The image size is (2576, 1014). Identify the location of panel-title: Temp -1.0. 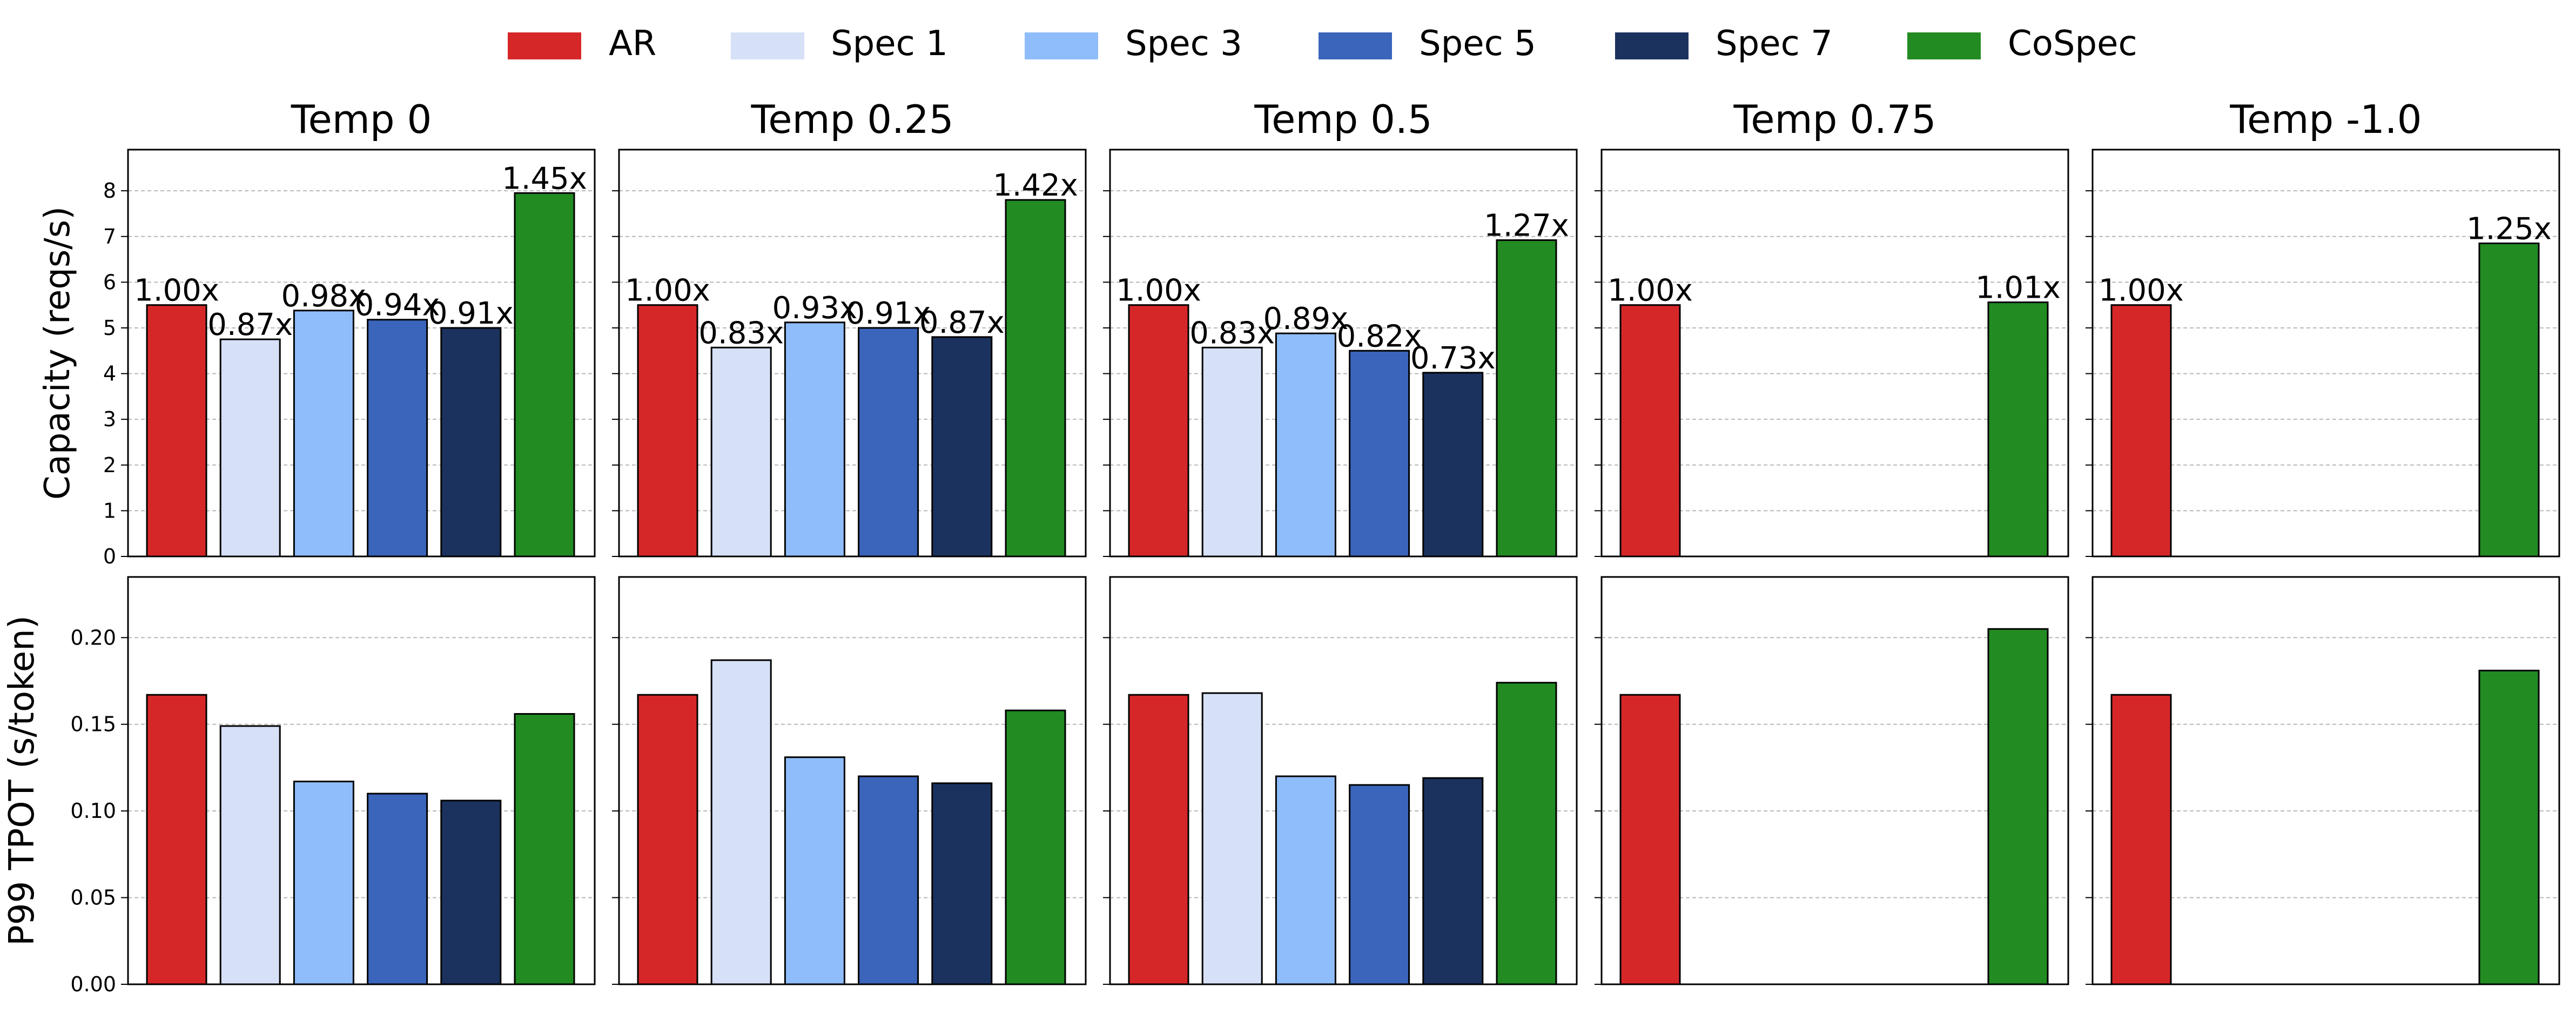
(2325, 120).